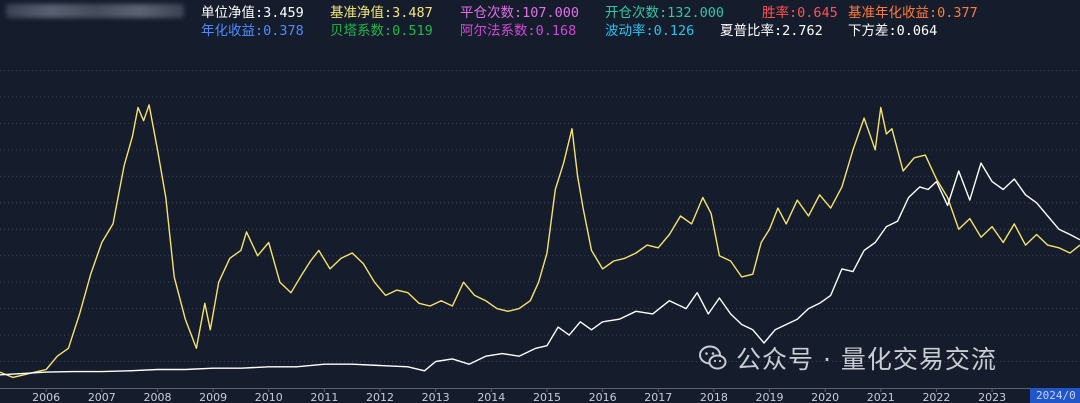  I want to click on x-tick-label: 2021, so click(881, 397).